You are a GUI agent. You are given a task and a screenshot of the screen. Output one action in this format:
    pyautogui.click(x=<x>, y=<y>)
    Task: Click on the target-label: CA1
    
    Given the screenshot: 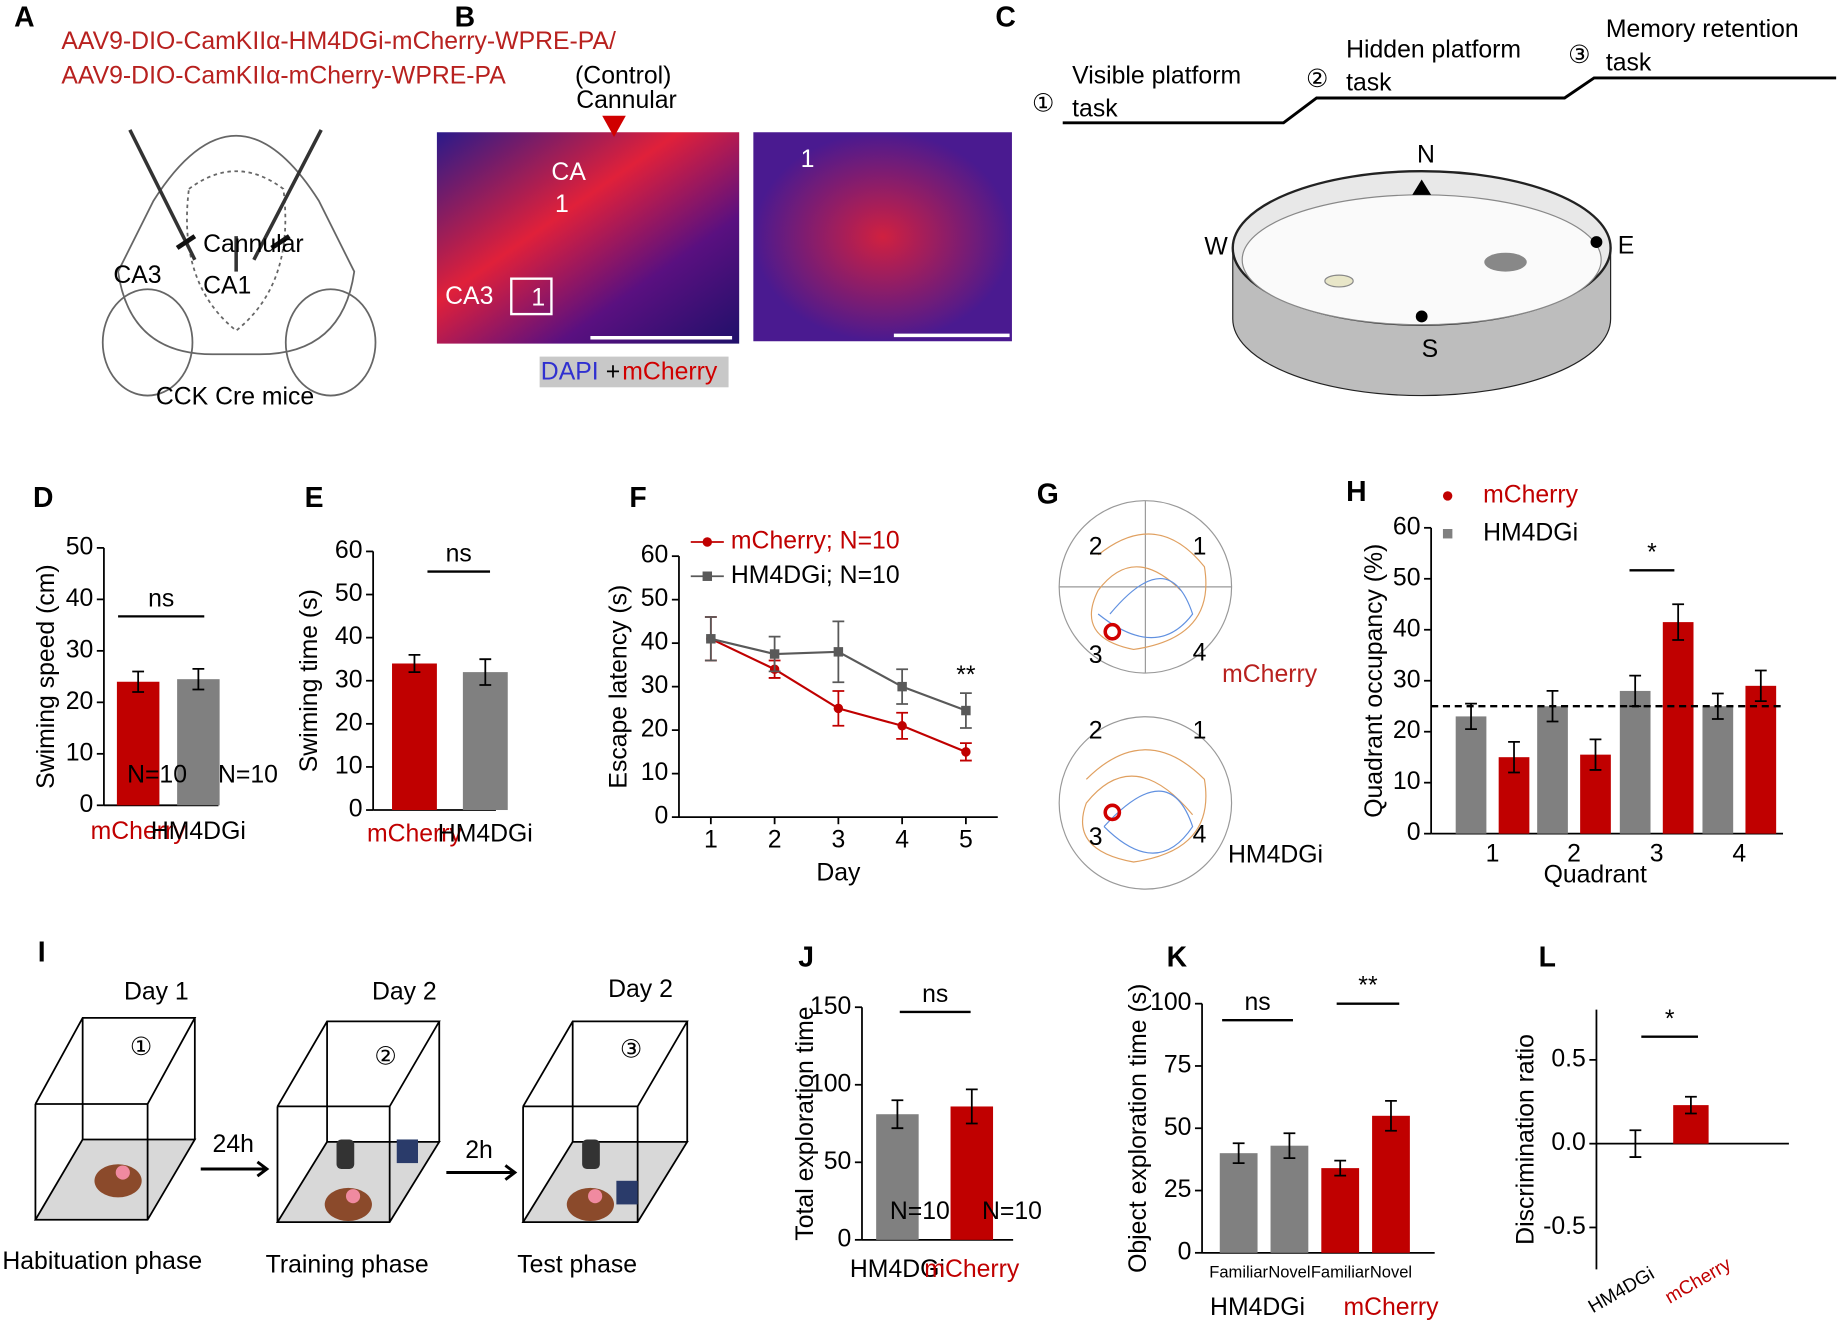 What is the action you would take?
    pyautogui.click(x=227, y=285)
    